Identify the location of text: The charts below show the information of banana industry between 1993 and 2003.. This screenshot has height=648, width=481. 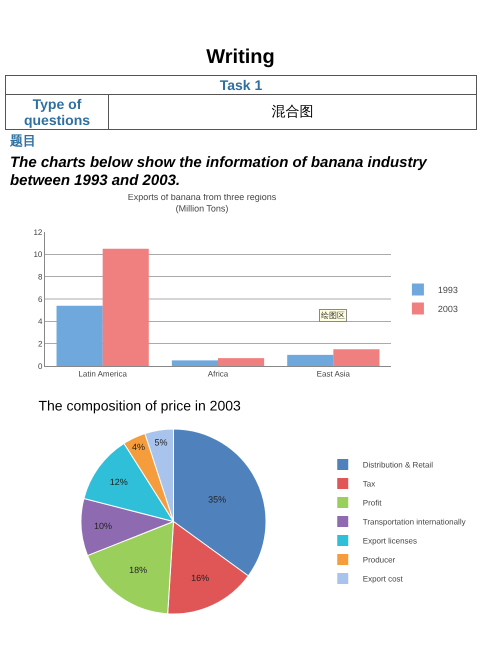
(219, 172).